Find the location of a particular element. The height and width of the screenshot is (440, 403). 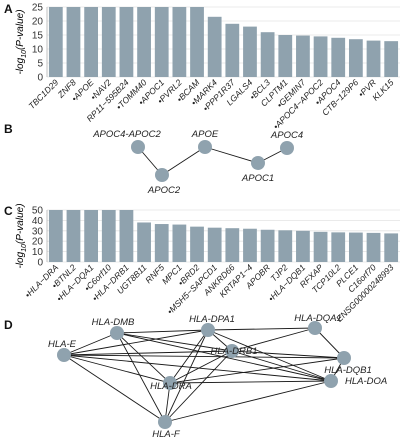

panel-d-node-label: HLA-F is located at coordinates (166, 434).